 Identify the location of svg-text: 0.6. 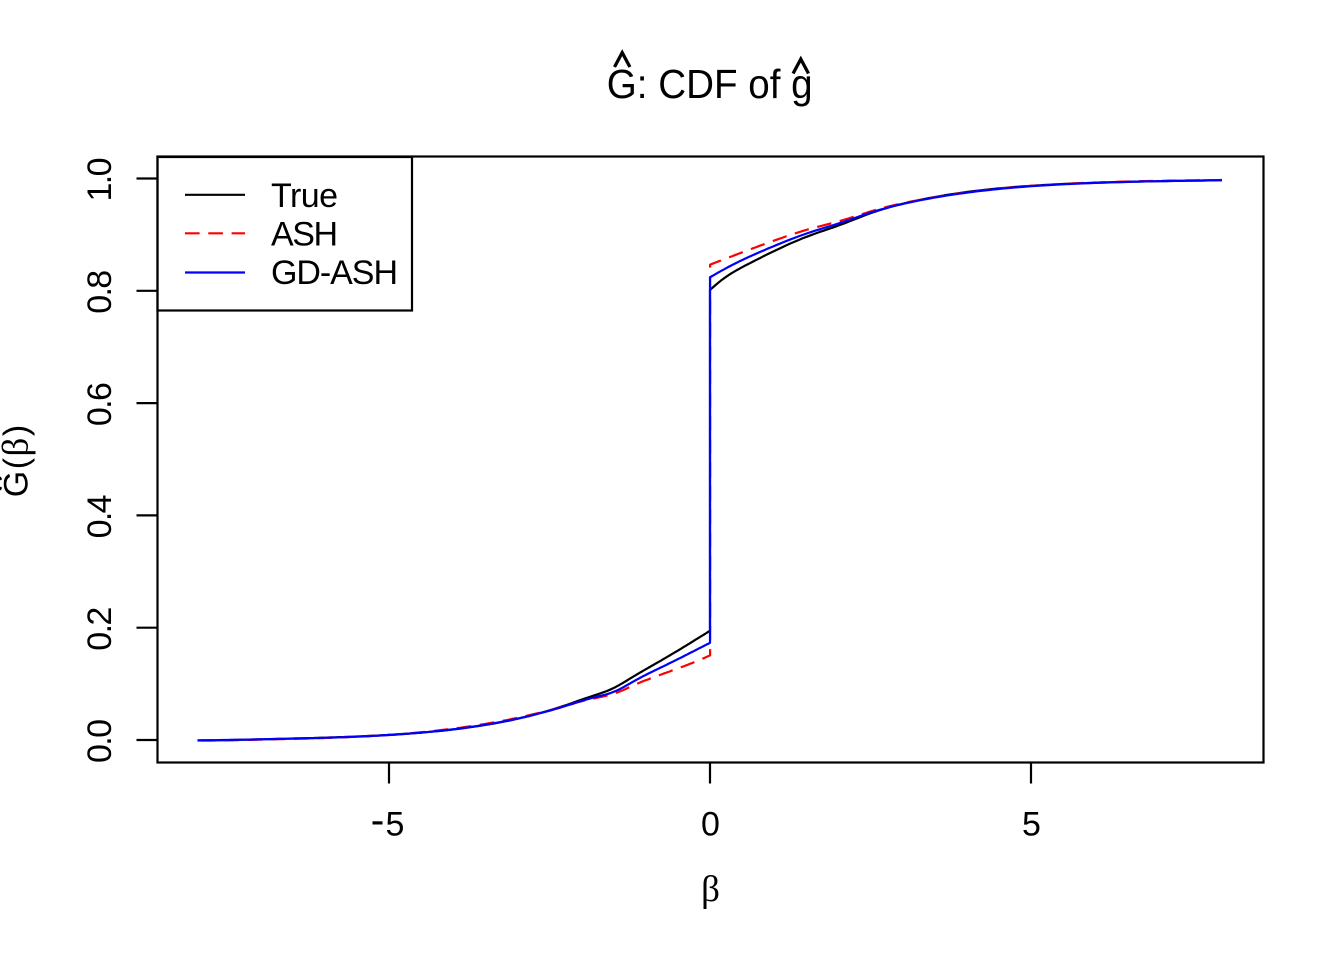
(100, 404).